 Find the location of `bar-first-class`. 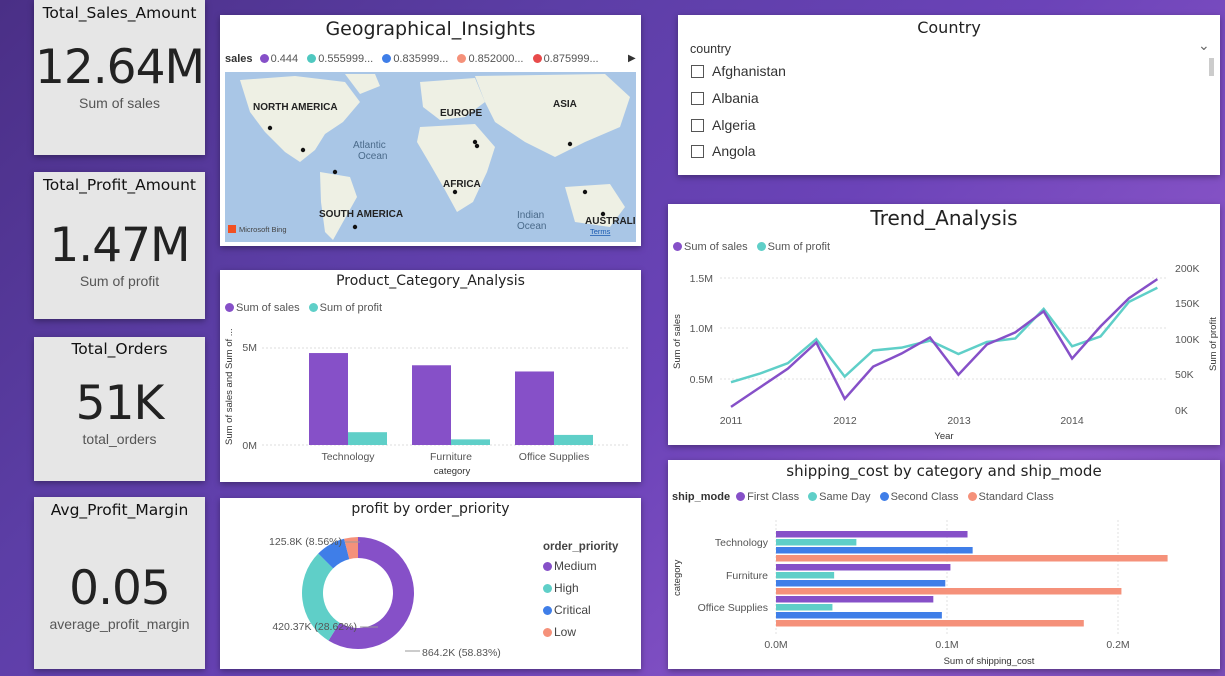

bar-first-class is located at coordinates (872, 534).